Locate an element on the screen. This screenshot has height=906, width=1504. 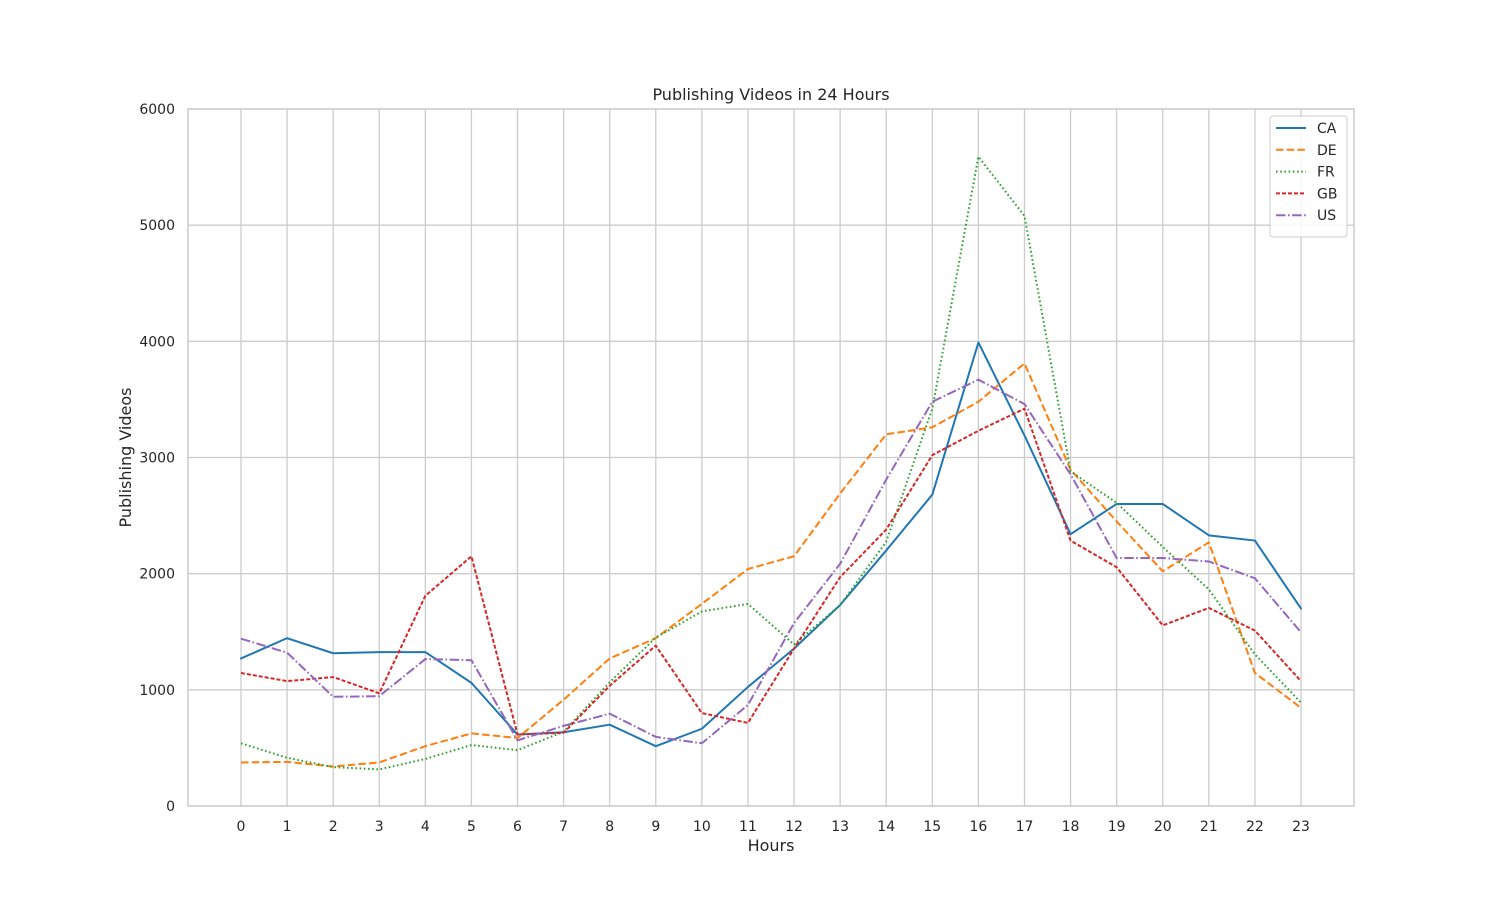
x-tick-label: 9 is located at coordinates (655, 827).